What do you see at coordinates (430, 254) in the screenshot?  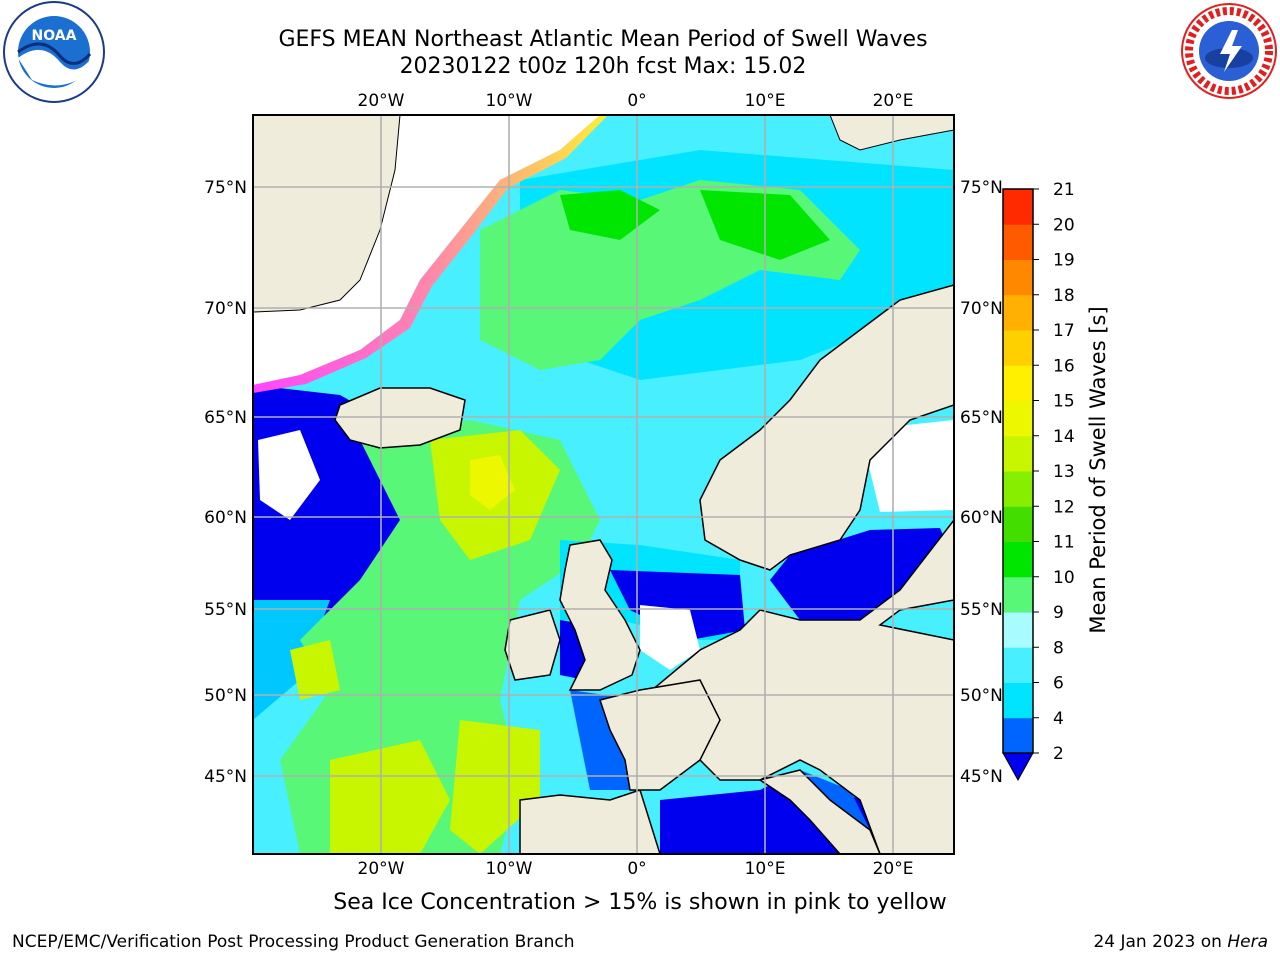 I see `sea-ice-edge` at bounding box center [430, 254].